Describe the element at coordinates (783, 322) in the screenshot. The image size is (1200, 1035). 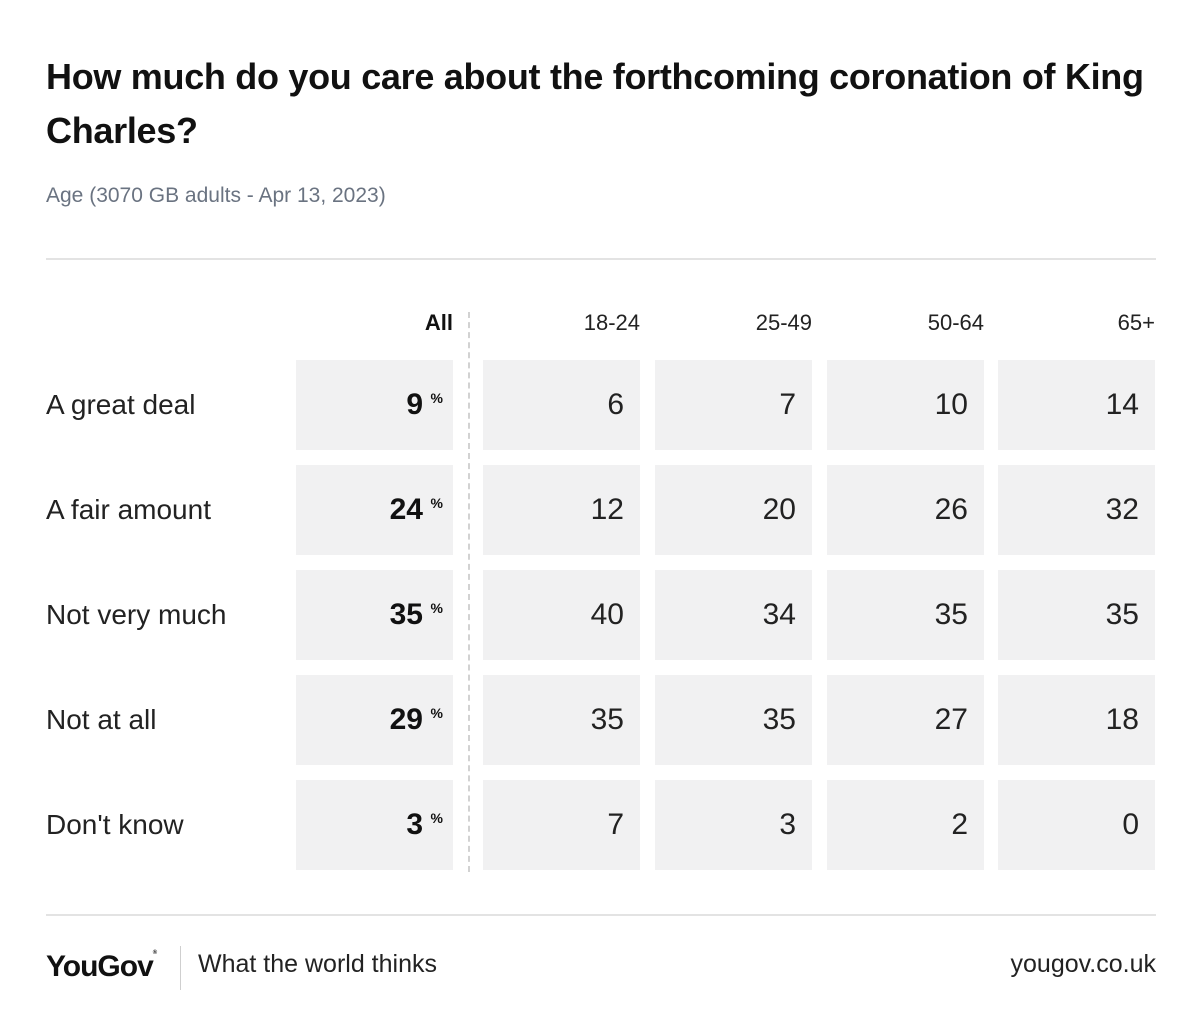
I see `column-header-25-49: 25-49` at that location.